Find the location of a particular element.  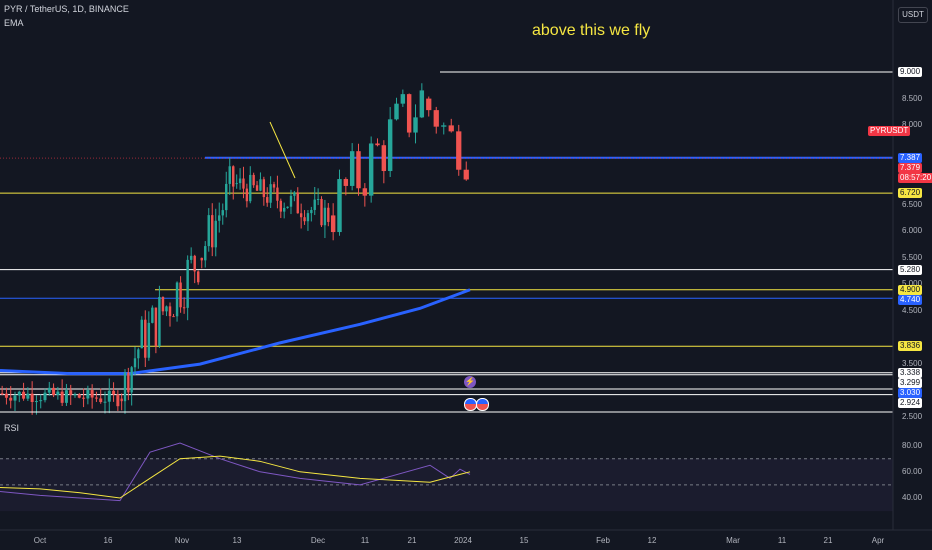

ema-indicator-label: EMA is located at coordinates (14, 23).